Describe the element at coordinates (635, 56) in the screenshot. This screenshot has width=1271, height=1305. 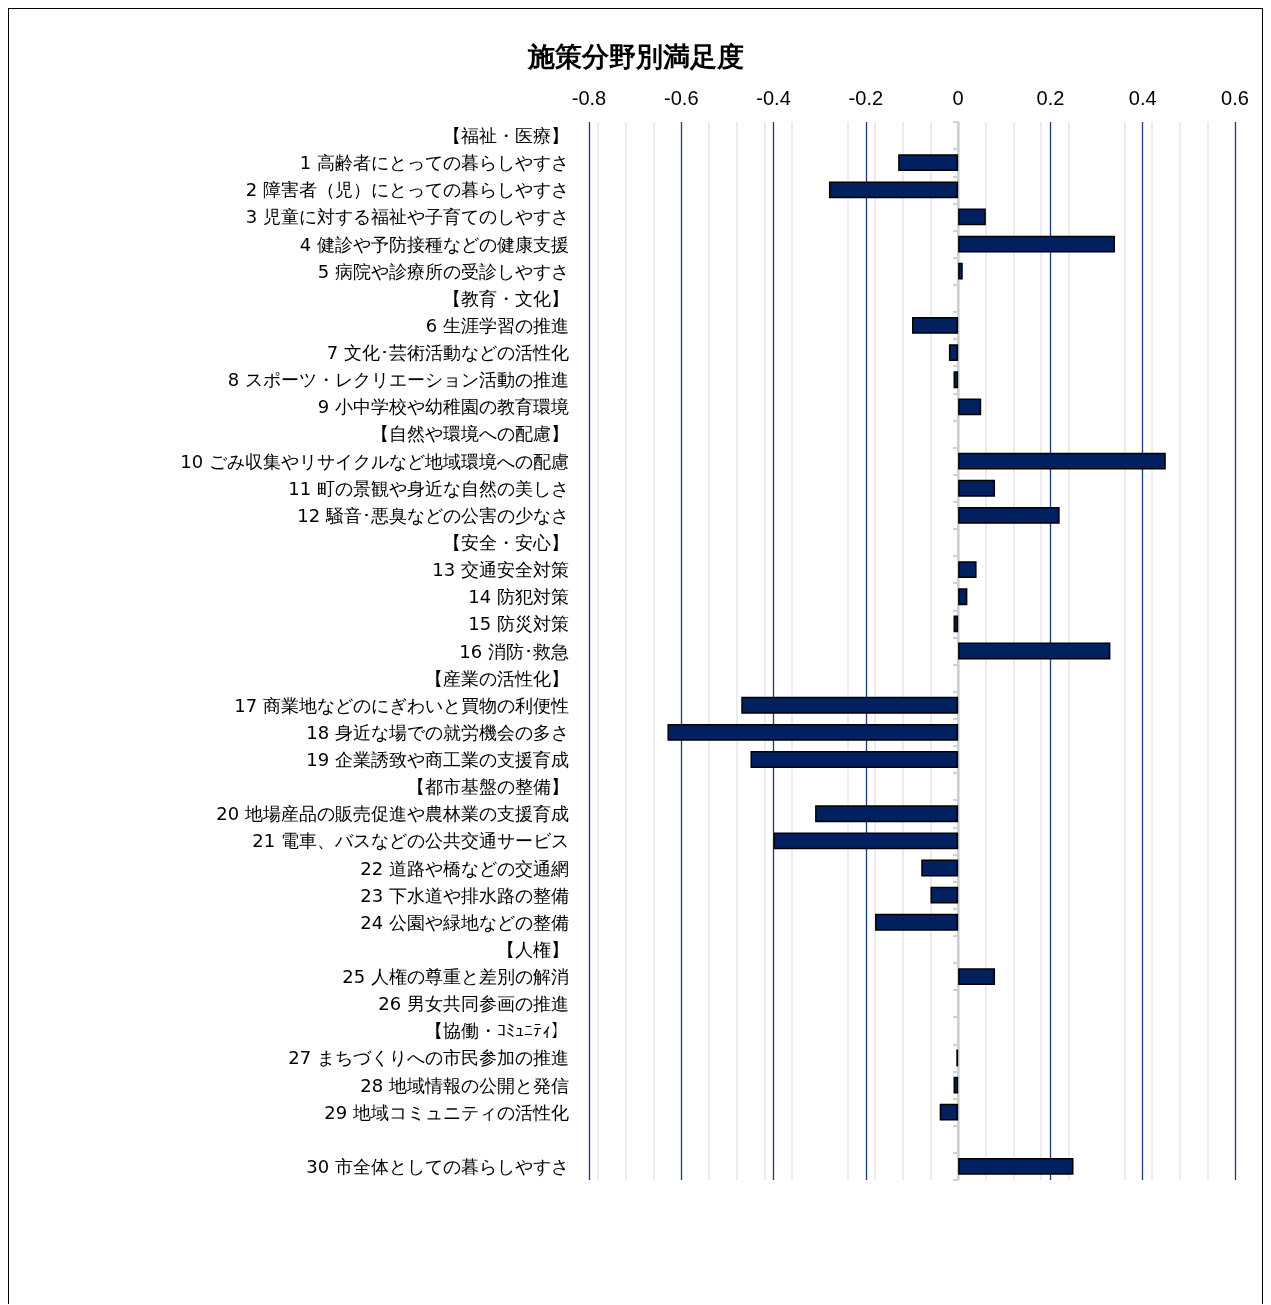
I see `chart-title: 施策分野別満足度` at that location.